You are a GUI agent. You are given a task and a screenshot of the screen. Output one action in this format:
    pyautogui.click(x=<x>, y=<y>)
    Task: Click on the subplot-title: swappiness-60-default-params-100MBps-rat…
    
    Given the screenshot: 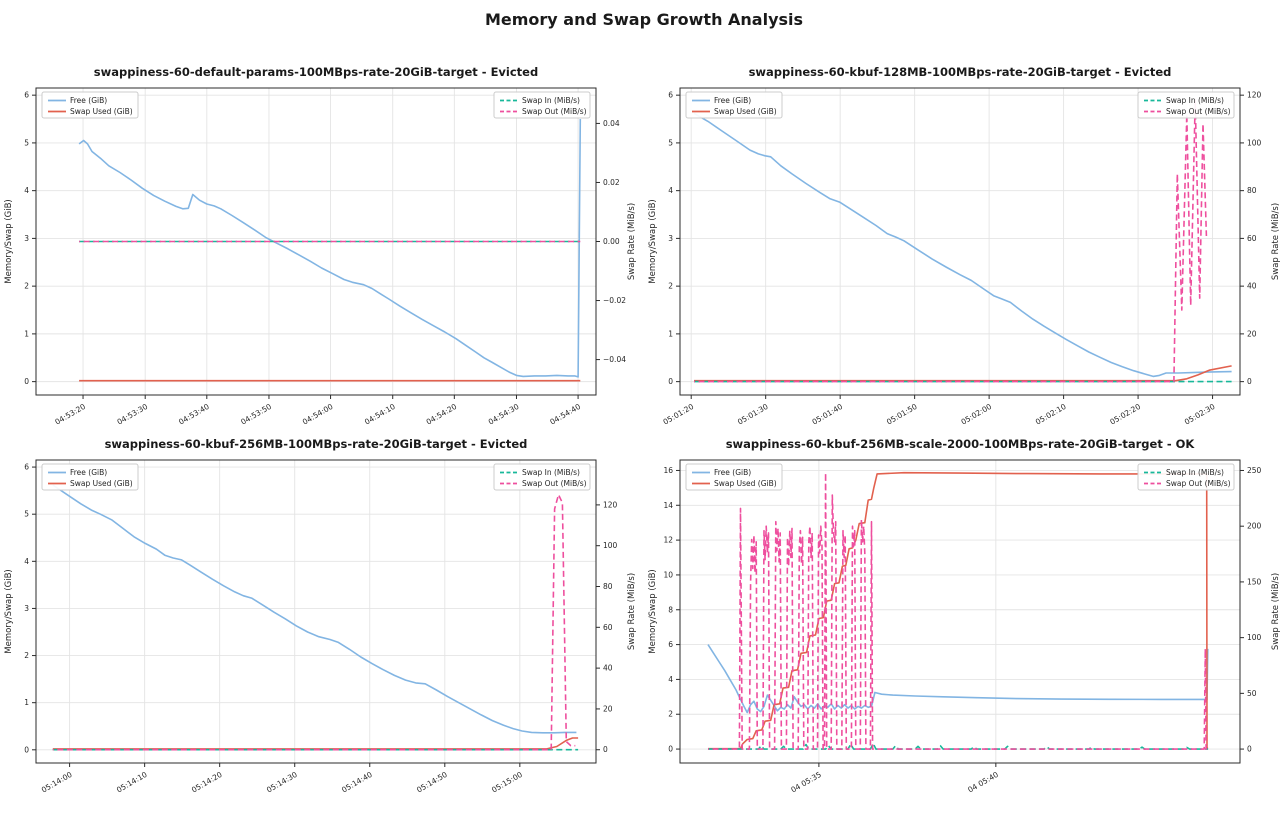 What is the action you would take?
    pyautogui.click(x=316, y=72)
    